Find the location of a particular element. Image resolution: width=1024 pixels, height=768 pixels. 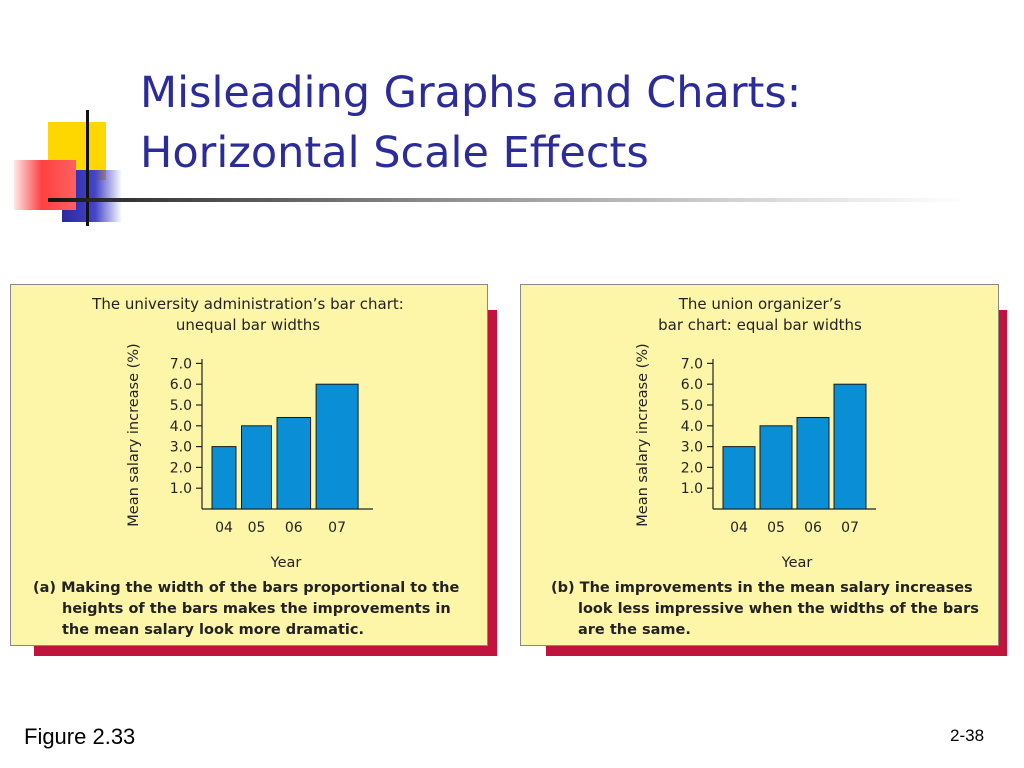

chart-b-ytick-label: 2.0 is located at coordinates (692, 468).